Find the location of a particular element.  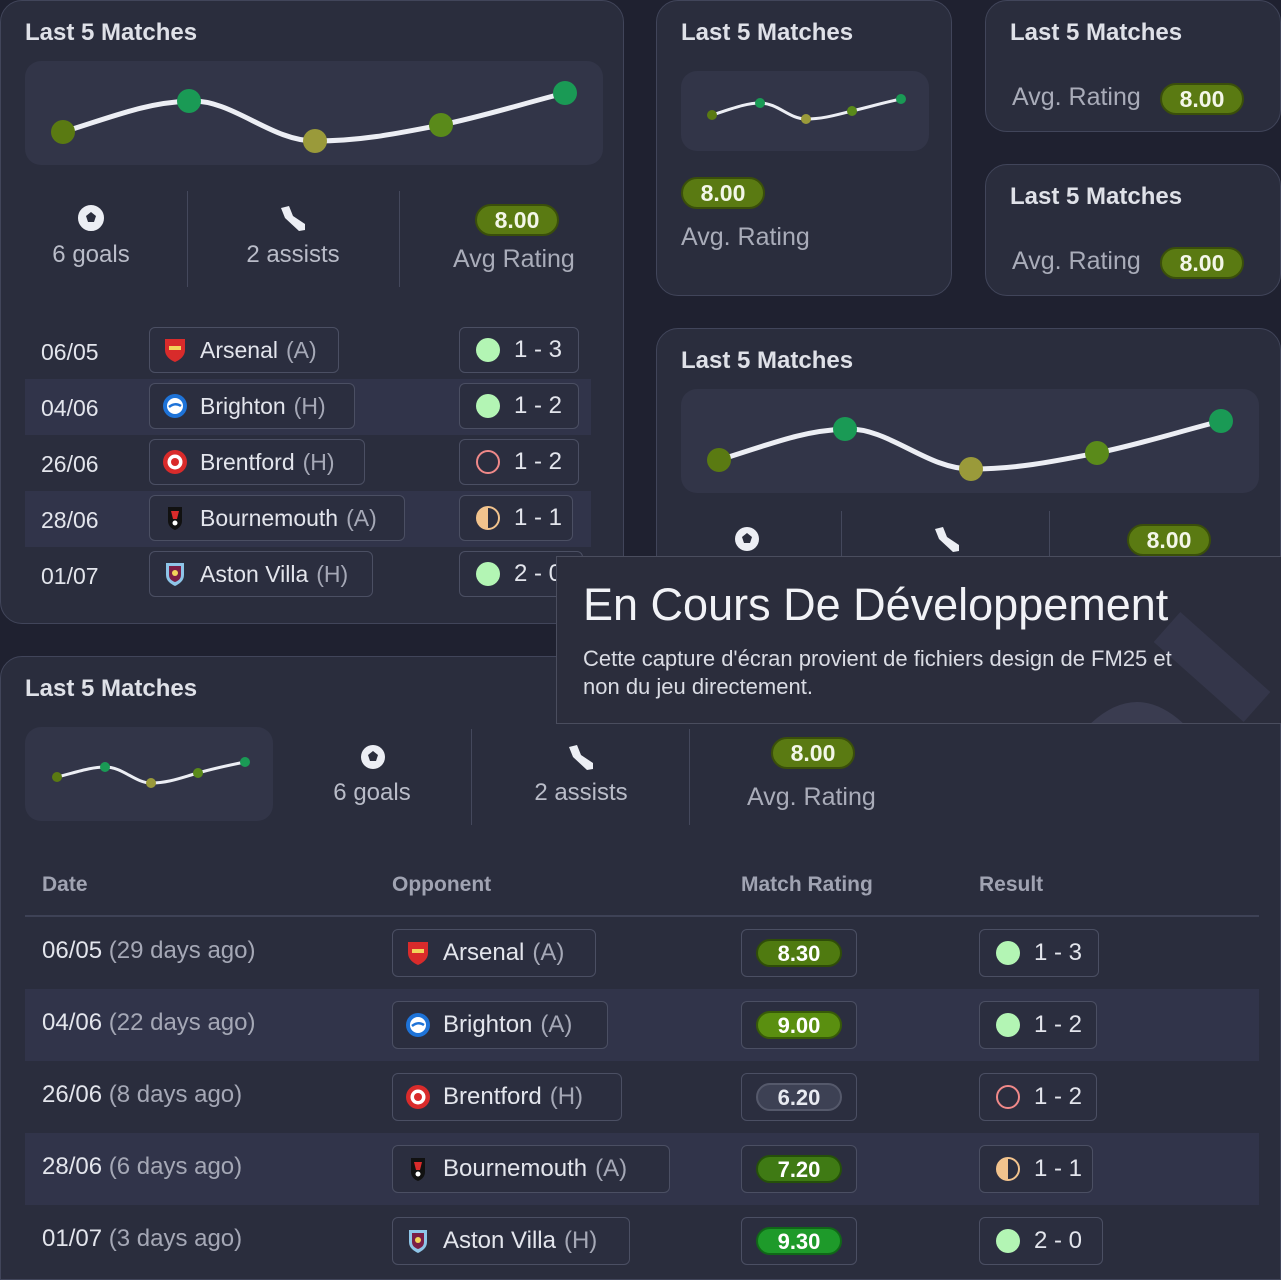

result-chip: 1 - 1 is located at coordinates (516, 518).